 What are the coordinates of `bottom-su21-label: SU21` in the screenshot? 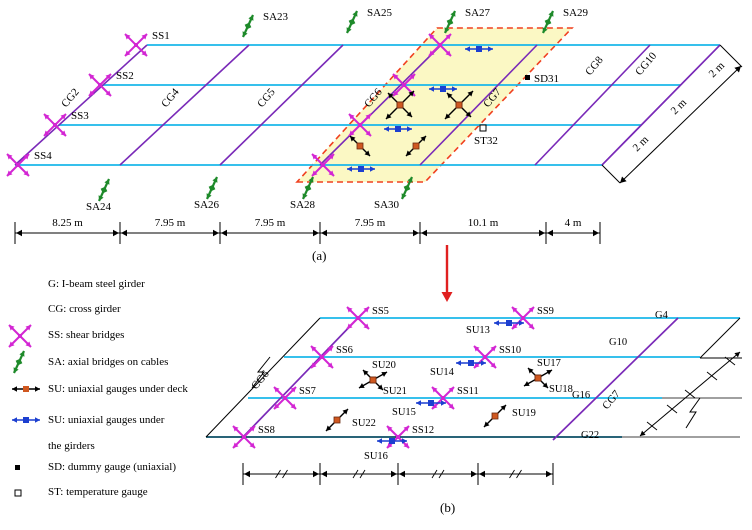 It's located at (395, 391).